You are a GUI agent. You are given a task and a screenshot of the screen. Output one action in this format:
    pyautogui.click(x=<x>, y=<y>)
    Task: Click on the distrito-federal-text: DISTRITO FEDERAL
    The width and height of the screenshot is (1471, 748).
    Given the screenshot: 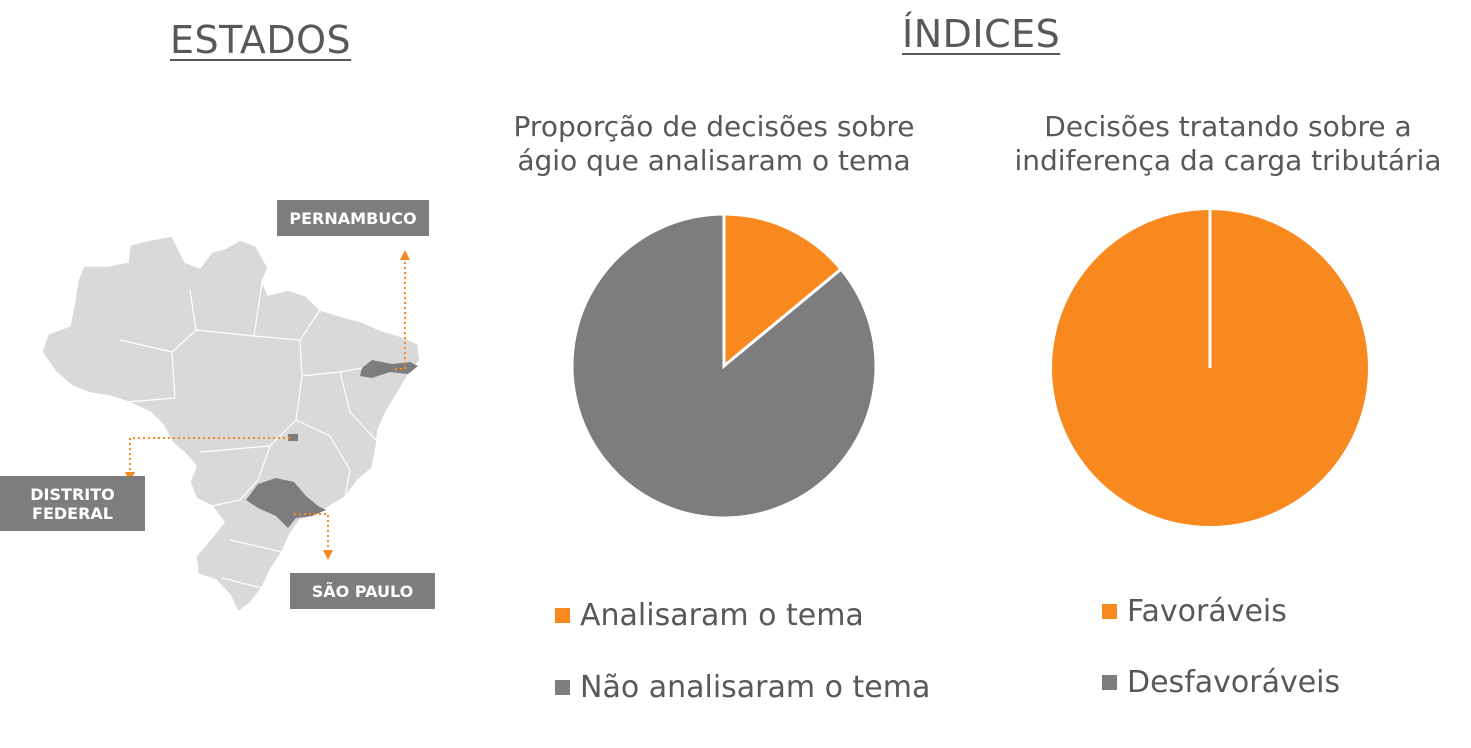 What is the action you would take?
    pyautogui.click(x=72, y=503)
    